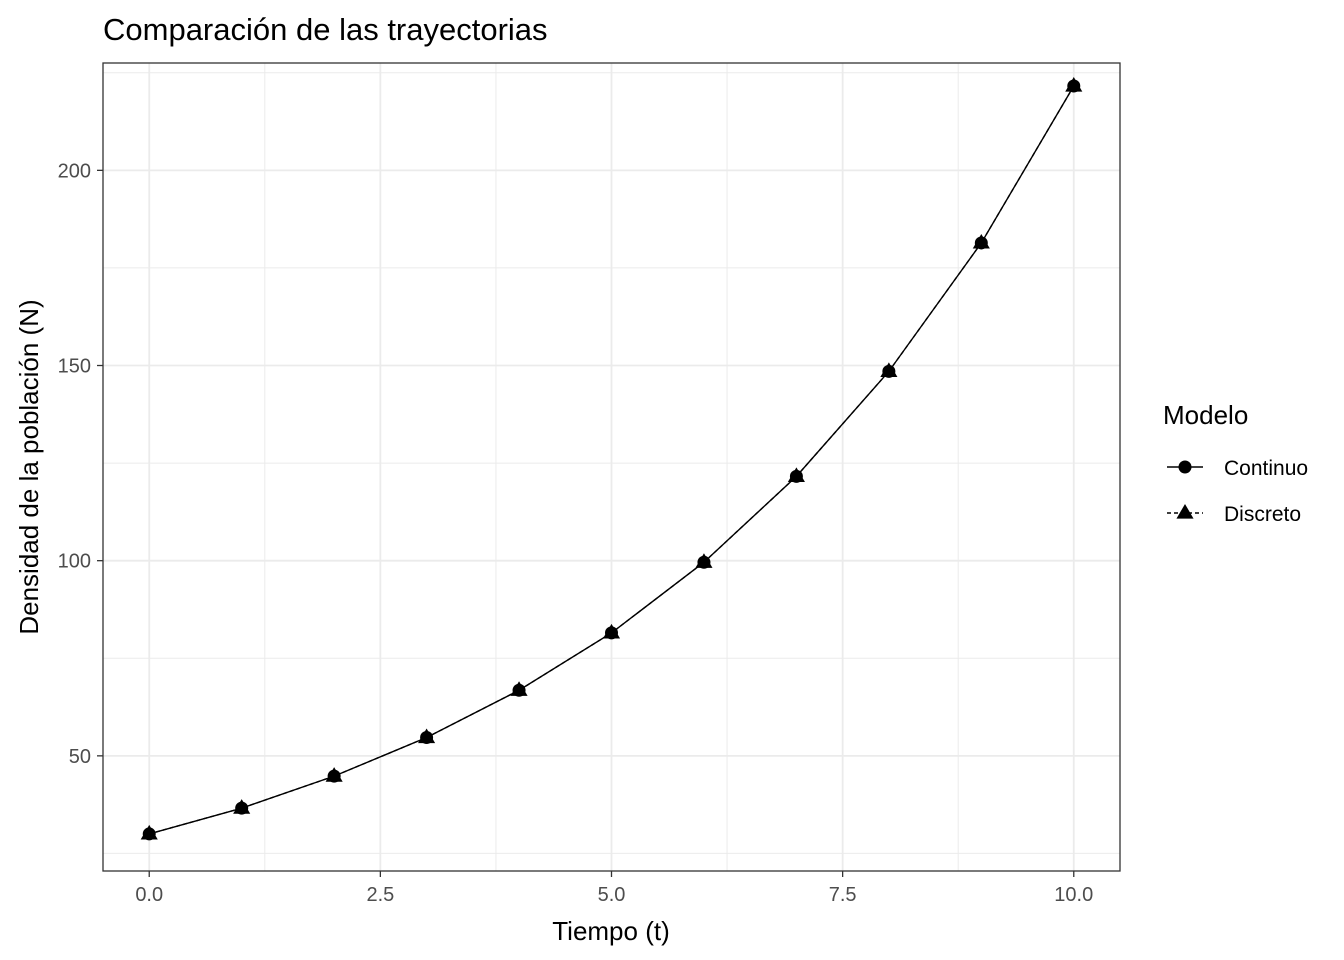  I want to click on legend-item-continuo: Continuo, so click(1237, 468).